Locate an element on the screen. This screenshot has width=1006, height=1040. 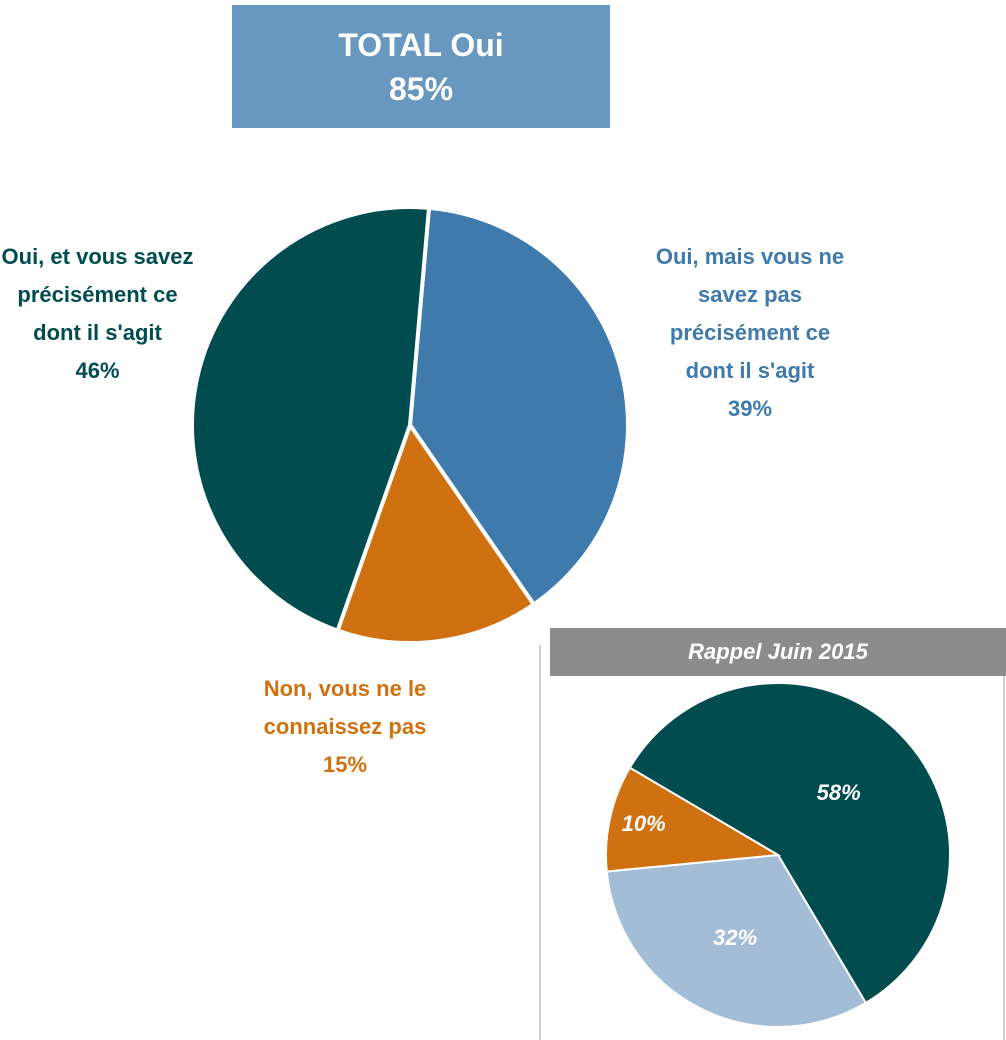
category-label: Non, vous ne le connaissez pas is located at coordinates (345, 707).